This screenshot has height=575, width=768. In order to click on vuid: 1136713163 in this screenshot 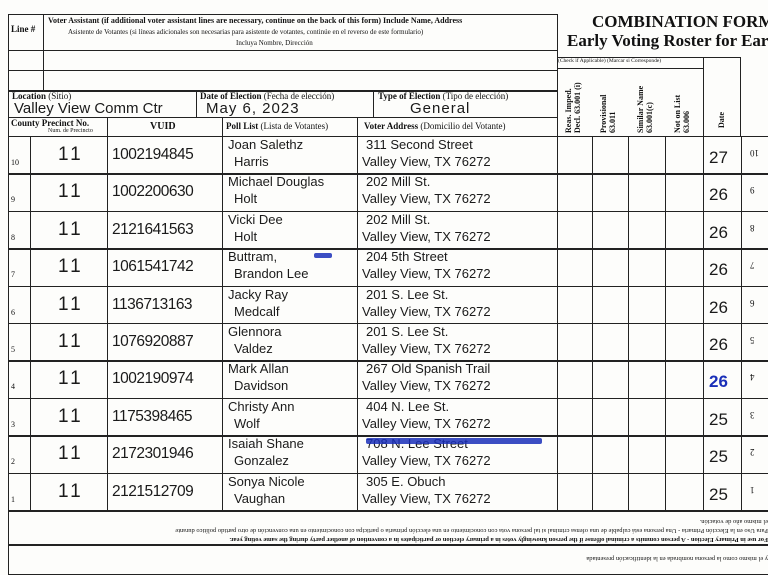, I will do `click(152, 304)`.